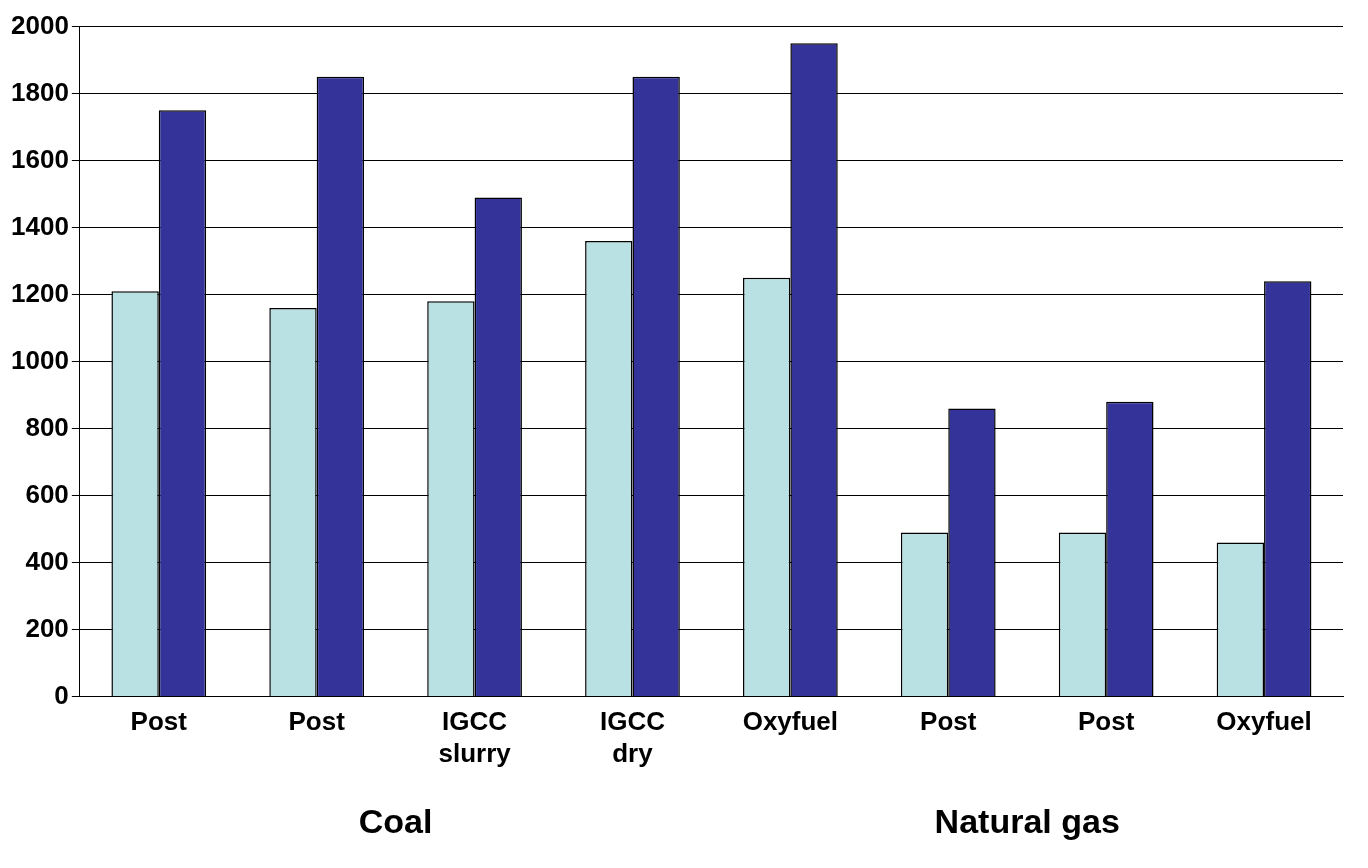 This screenshot has width=1368, height=868. What do you see at coordinates (1027, 821) in the screenshot?
I see `text: Natural gas` at bounding box center [1027, 821].